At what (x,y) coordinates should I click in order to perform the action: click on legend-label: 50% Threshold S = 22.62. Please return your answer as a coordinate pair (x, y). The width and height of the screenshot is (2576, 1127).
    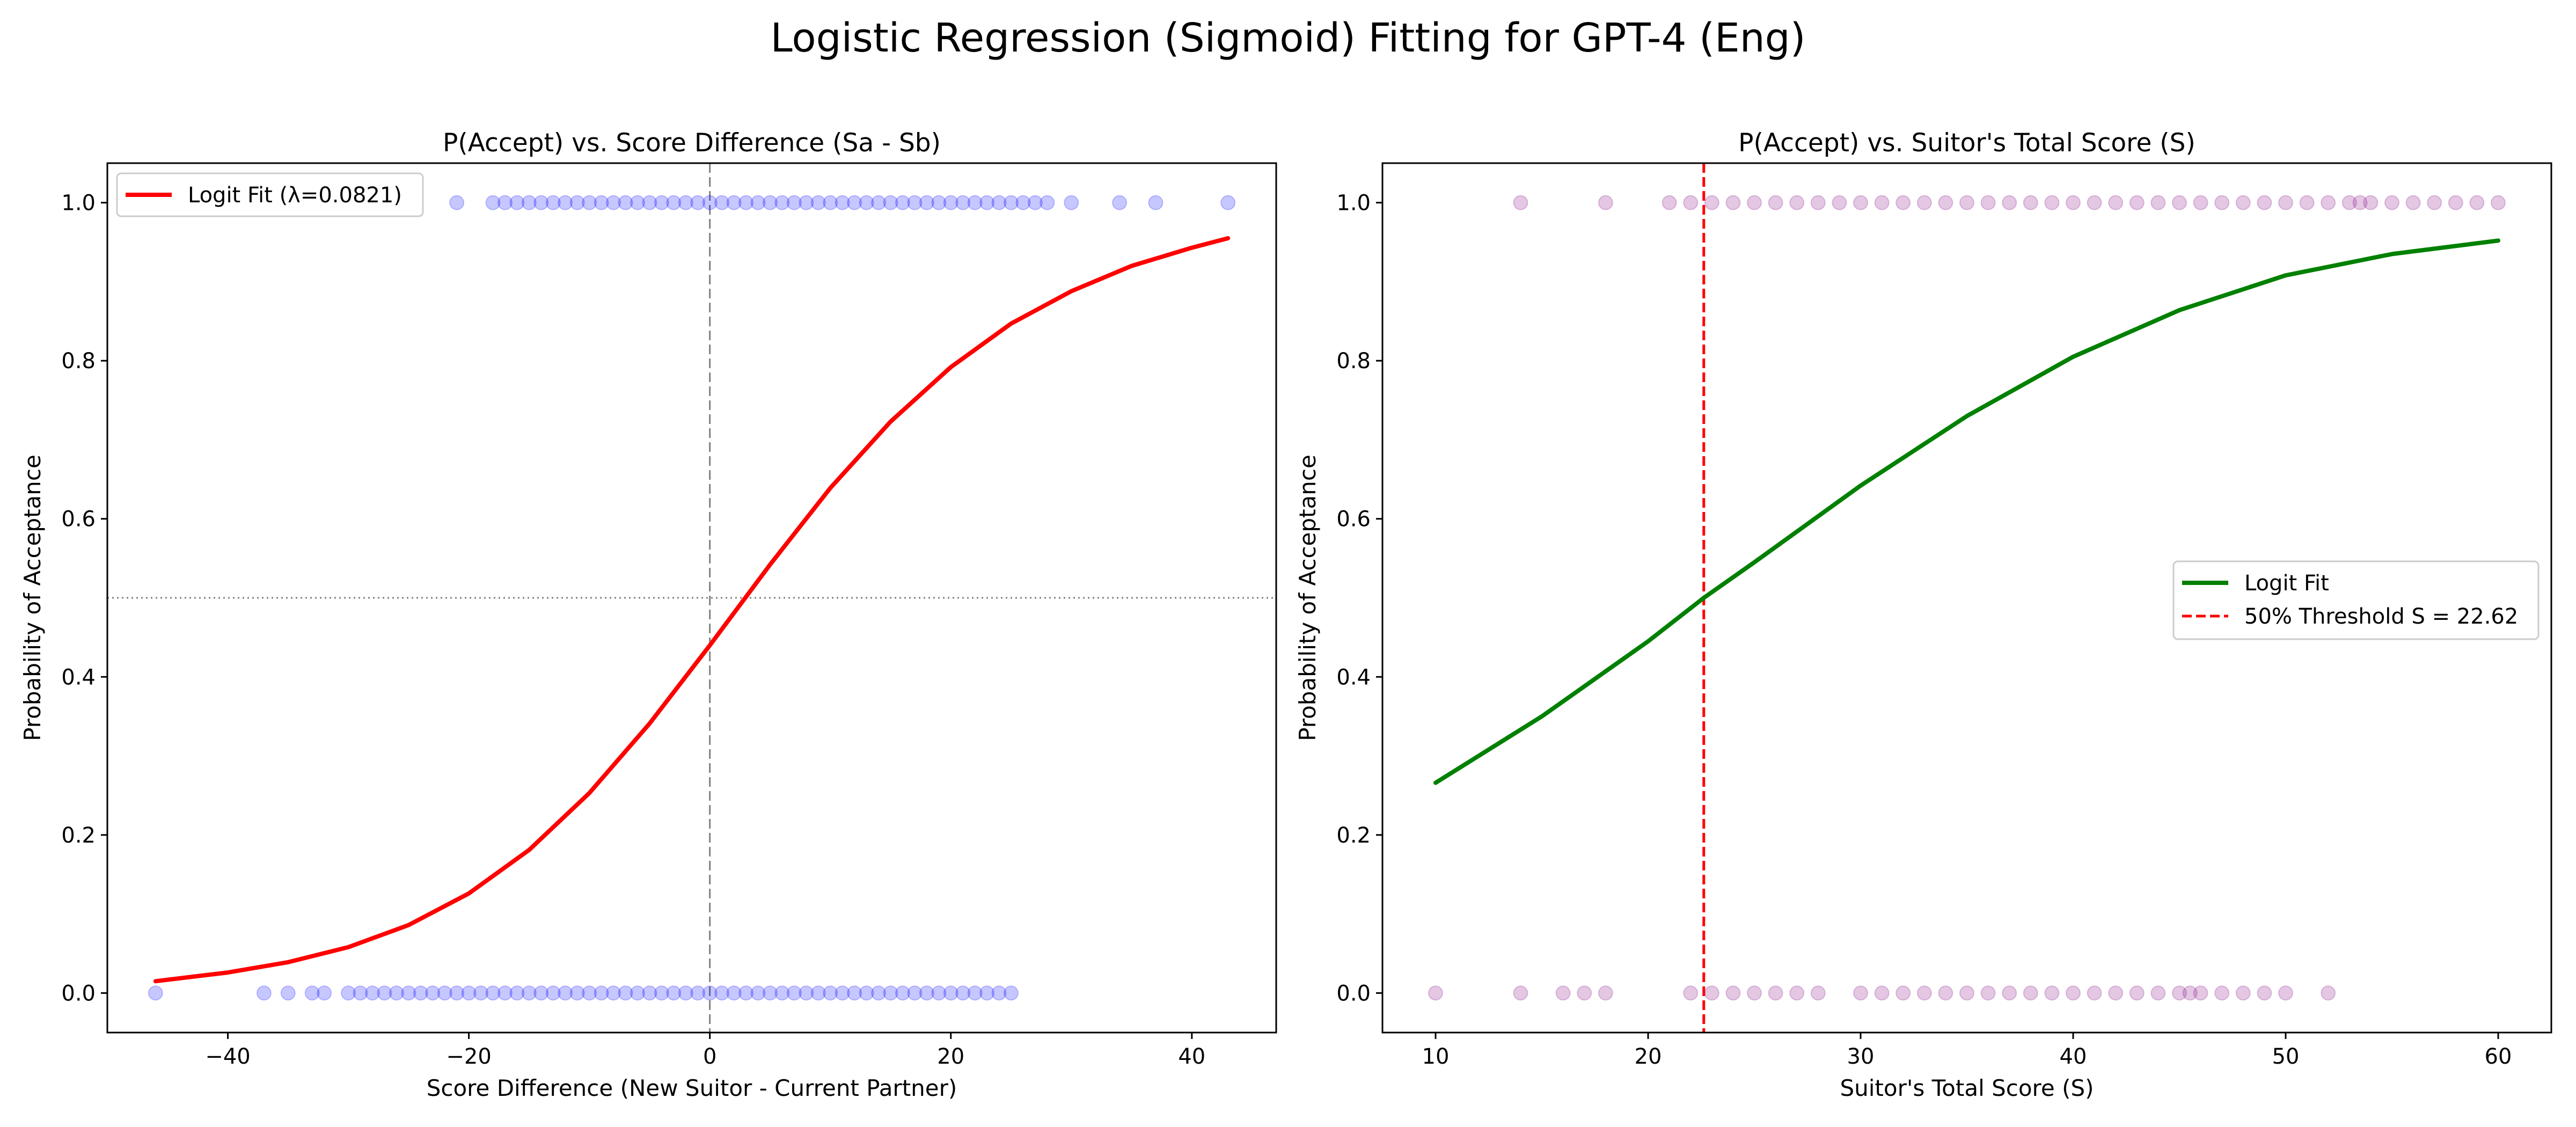
    Looking at the image, I should click on (2381, 616).